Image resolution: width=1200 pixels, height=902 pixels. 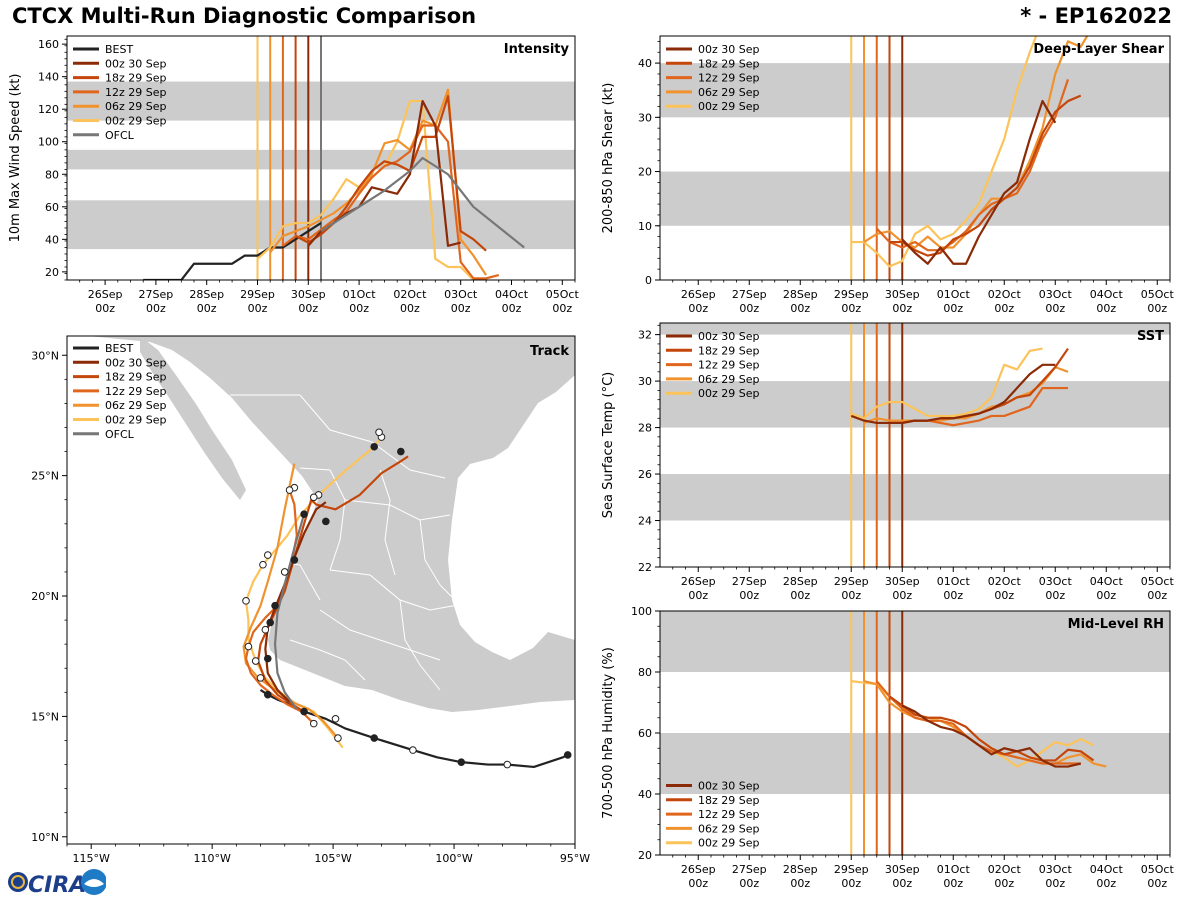 I want to click on track-series-ofcl, so click(x=289, y=611).